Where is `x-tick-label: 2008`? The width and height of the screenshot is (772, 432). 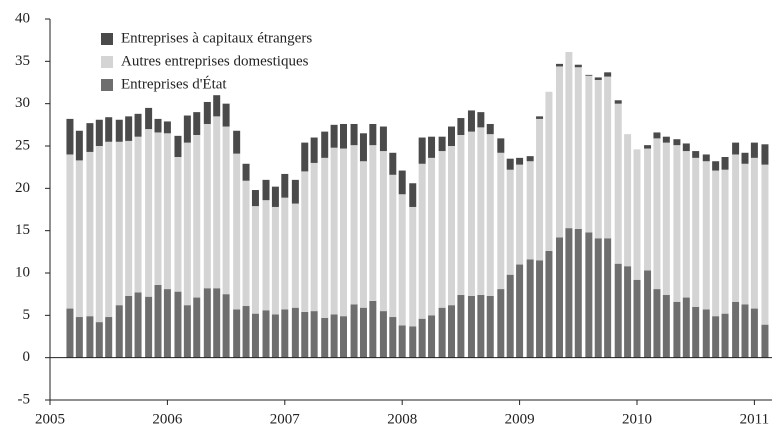 x-tick-label: 2008 is located at coordinates (402, 419).